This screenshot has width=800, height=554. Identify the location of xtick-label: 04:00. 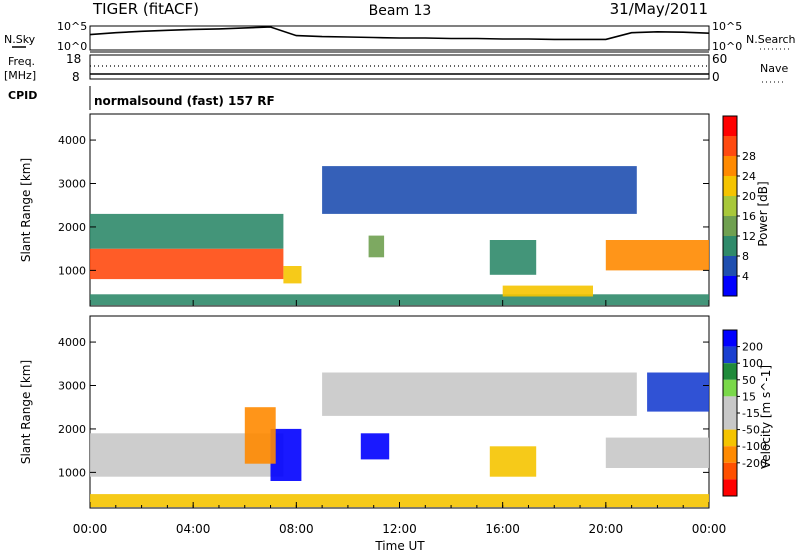
(193, 529).